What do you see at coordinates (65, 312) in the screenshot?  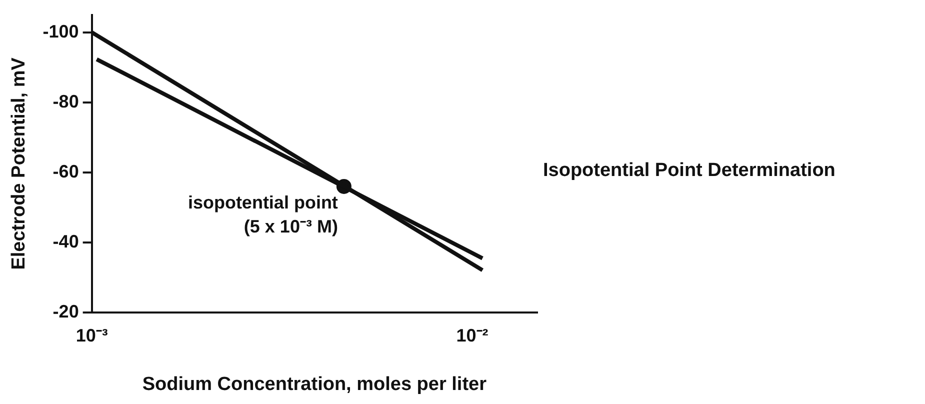 I see `y-tick-label: -20` at bounding box center [65, 312].